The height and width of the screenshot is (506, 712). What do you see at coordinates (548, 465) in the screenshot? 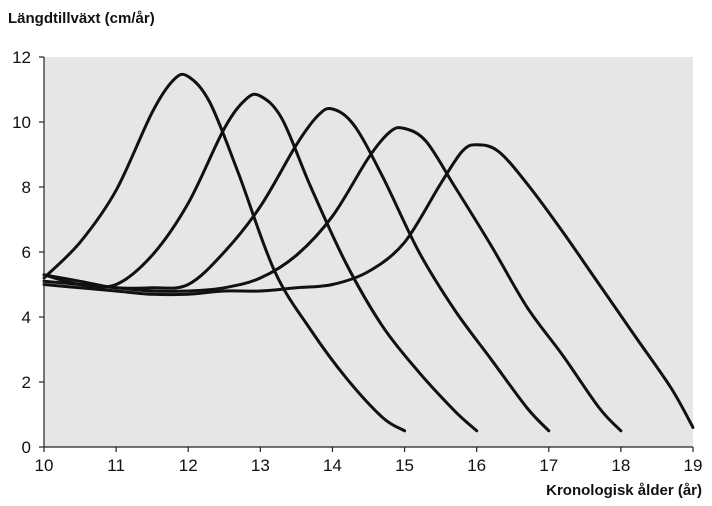
I see `x-tick-label: 17` at bounding box center [548, 465].